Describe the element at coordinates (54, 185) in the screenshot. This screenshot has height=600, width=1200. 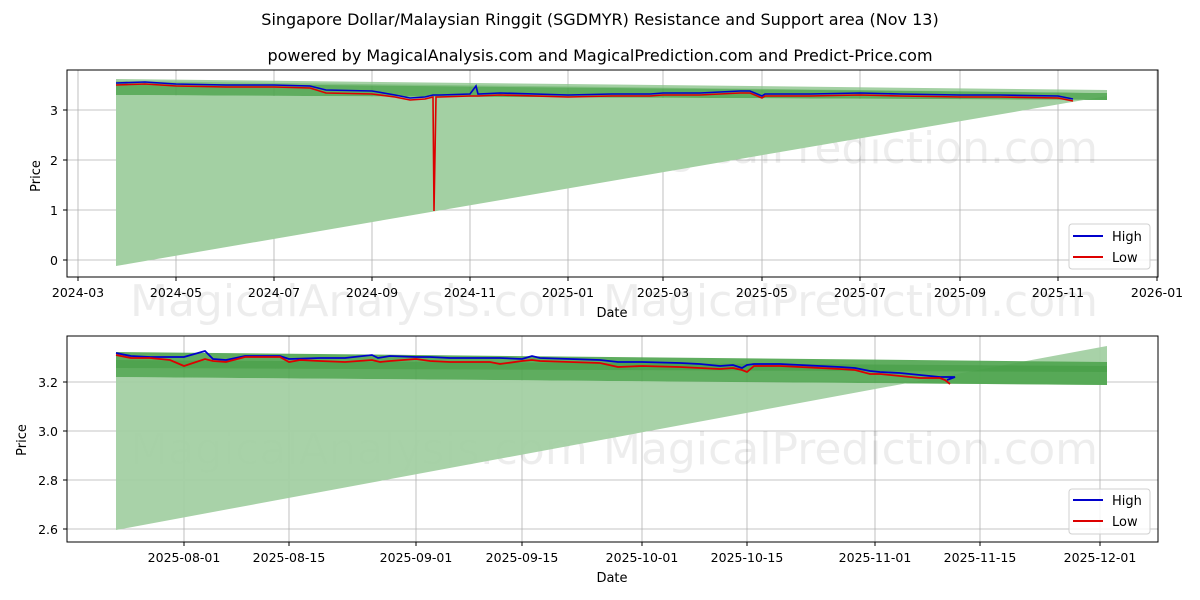
I see `top-y-ticks: 0 1 2 3` at that location.